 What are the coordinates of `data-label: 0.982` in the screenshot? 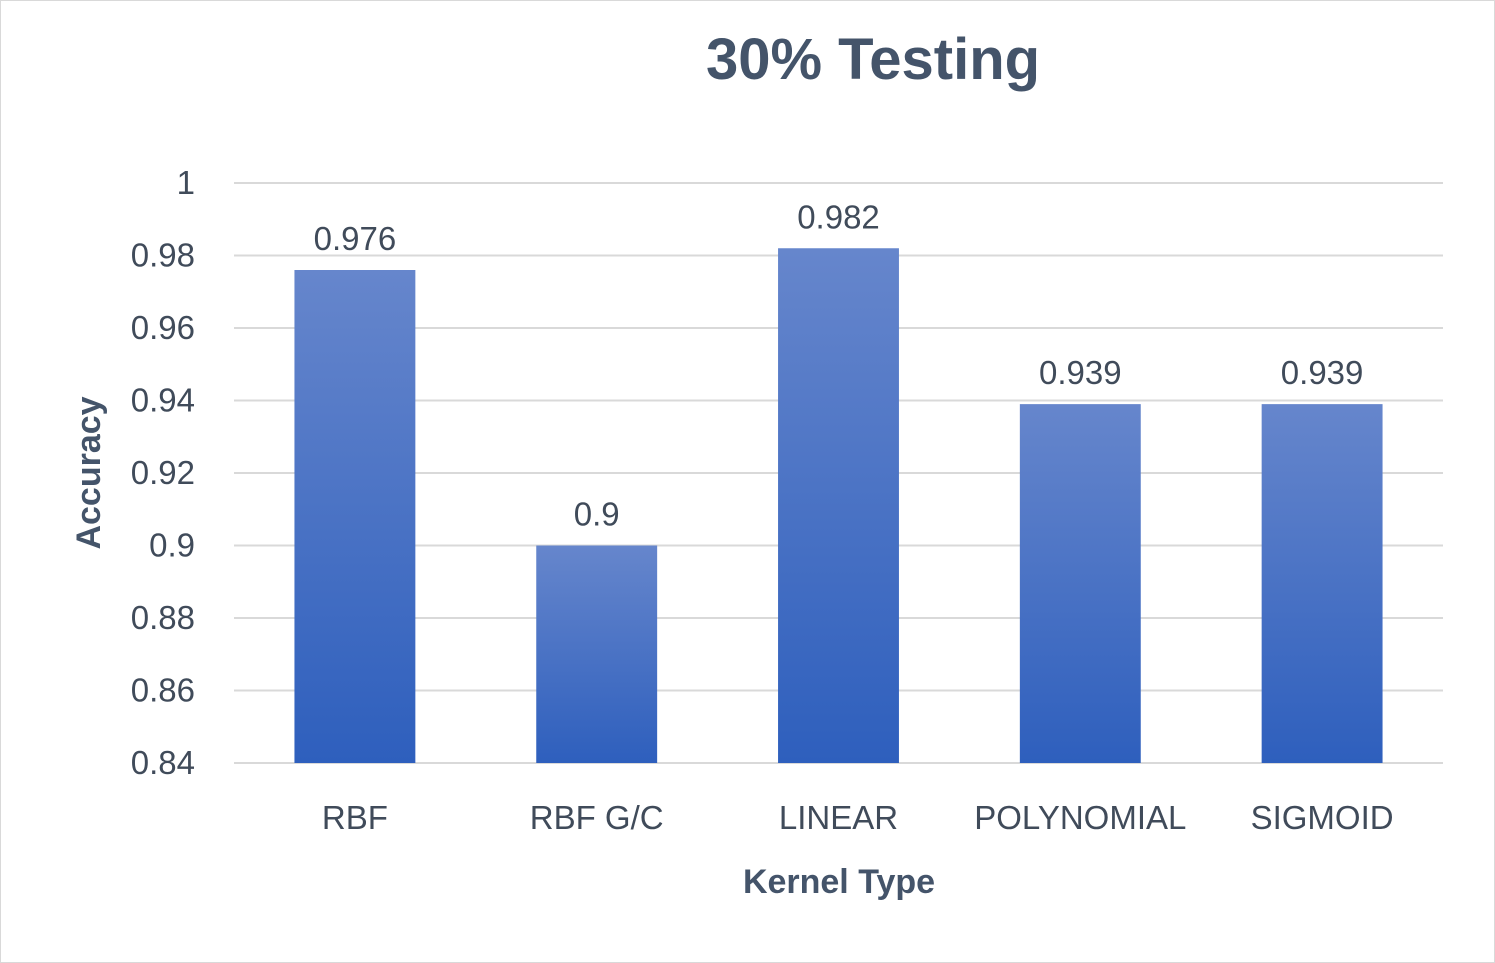 It's located at (838, 216).